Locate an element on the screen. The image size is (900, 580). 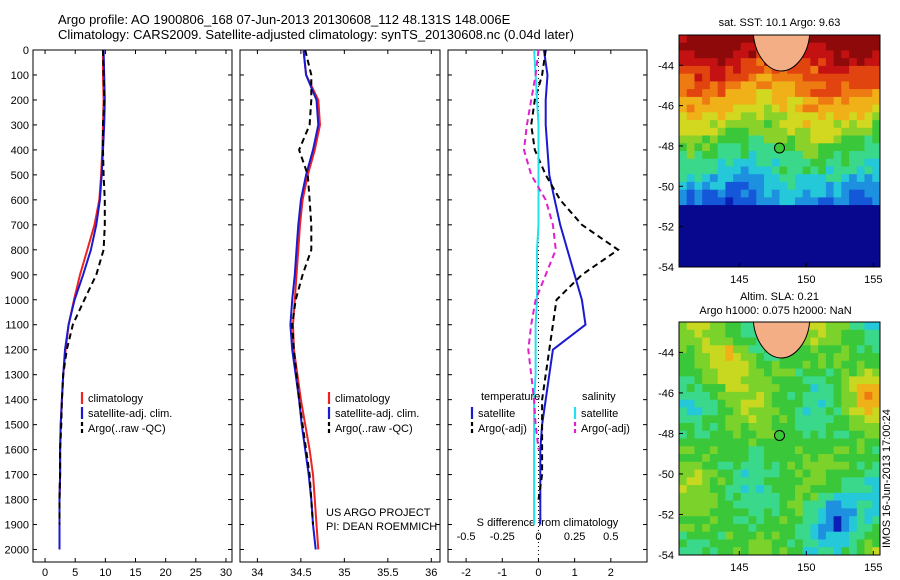
x-tick-label: 30 is located at coordinates (226, 573).